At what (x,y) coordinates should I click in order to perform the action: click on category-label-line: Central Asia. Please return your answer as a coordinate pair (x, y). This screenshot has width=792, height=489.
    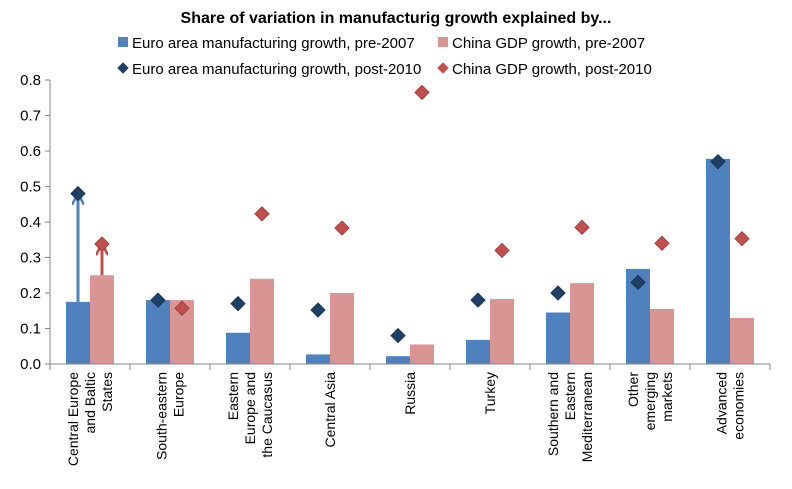
    Looking at the image, I should click on (330, 410).